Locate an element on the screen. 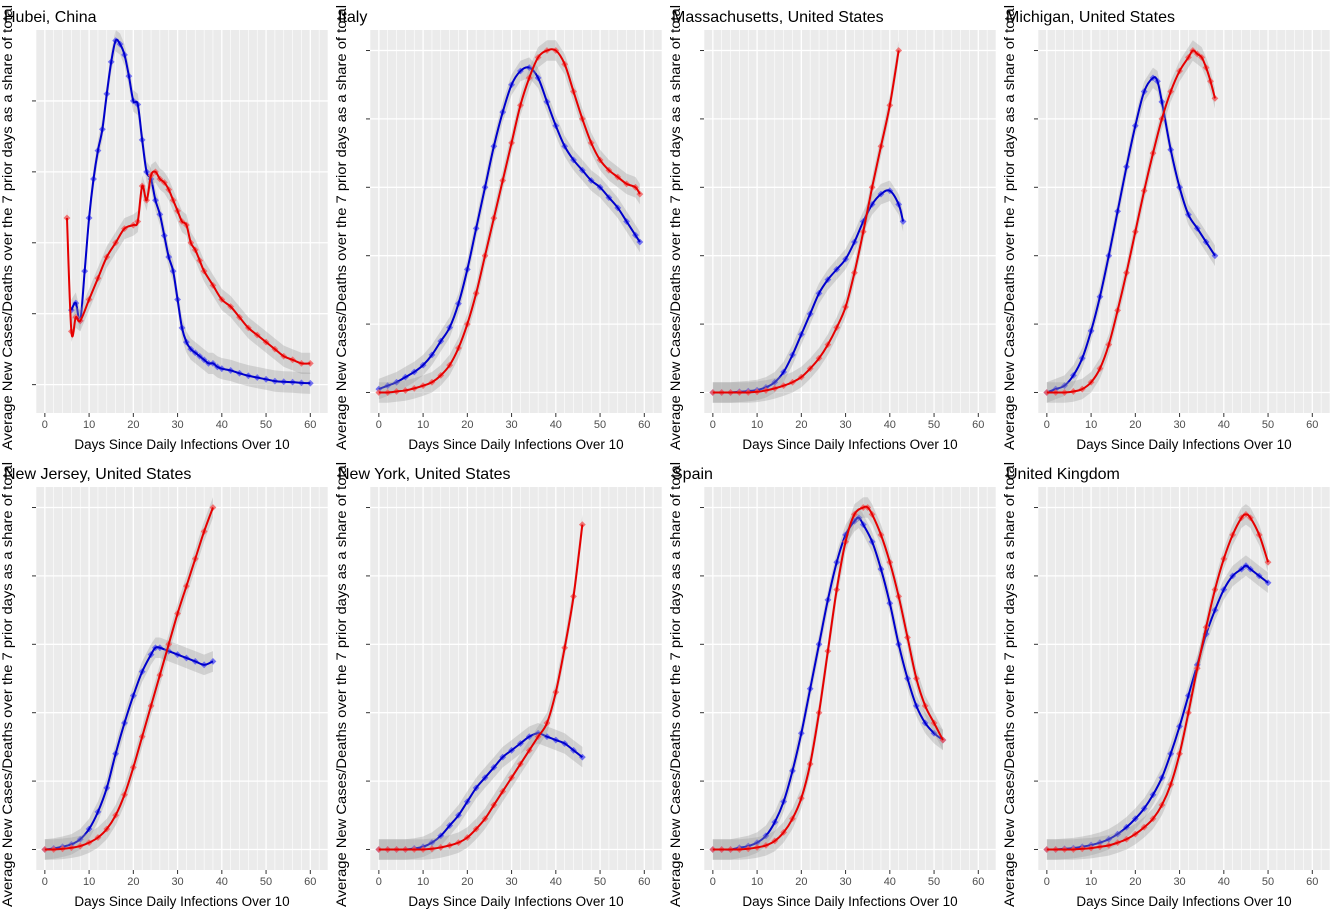  panel-title: United Kingdom is located at coordinates (1063, 474).